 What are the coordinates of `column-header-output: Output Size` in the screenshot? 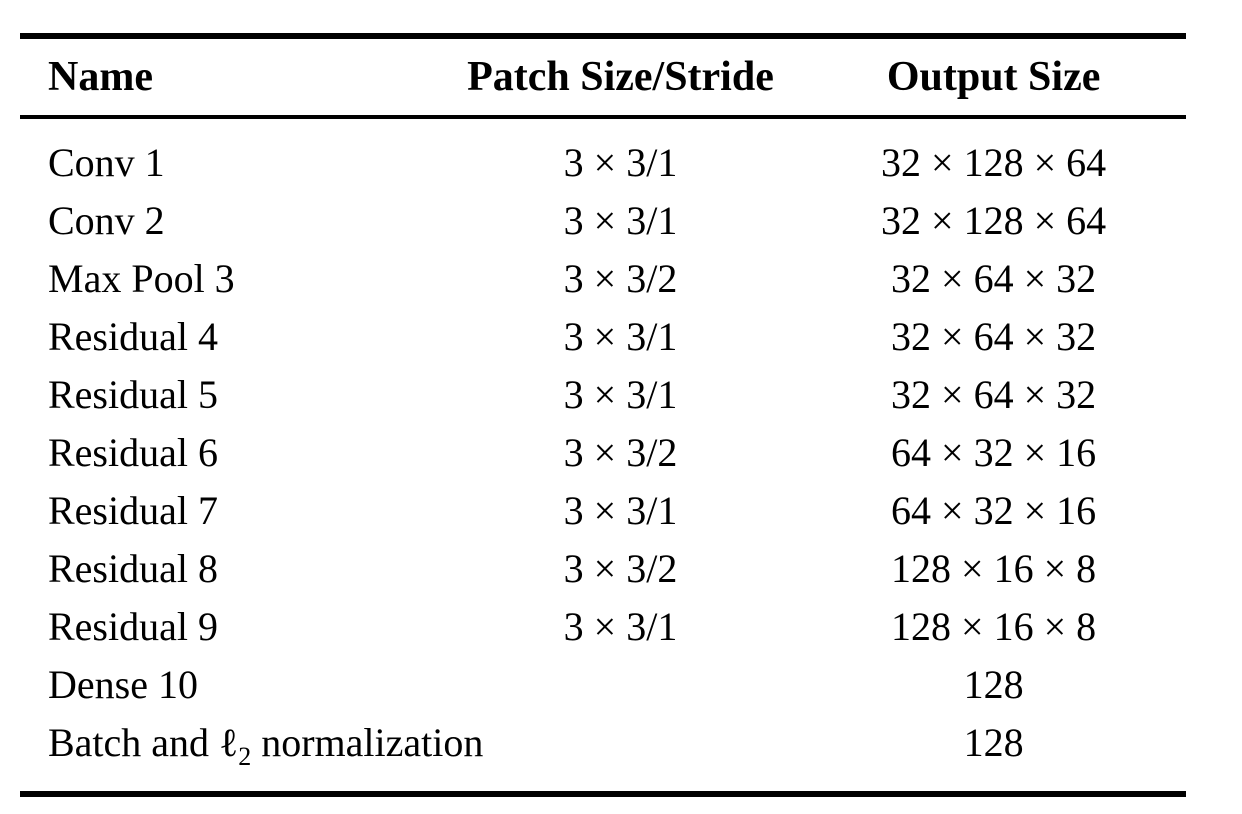 It's located at (993, 79).